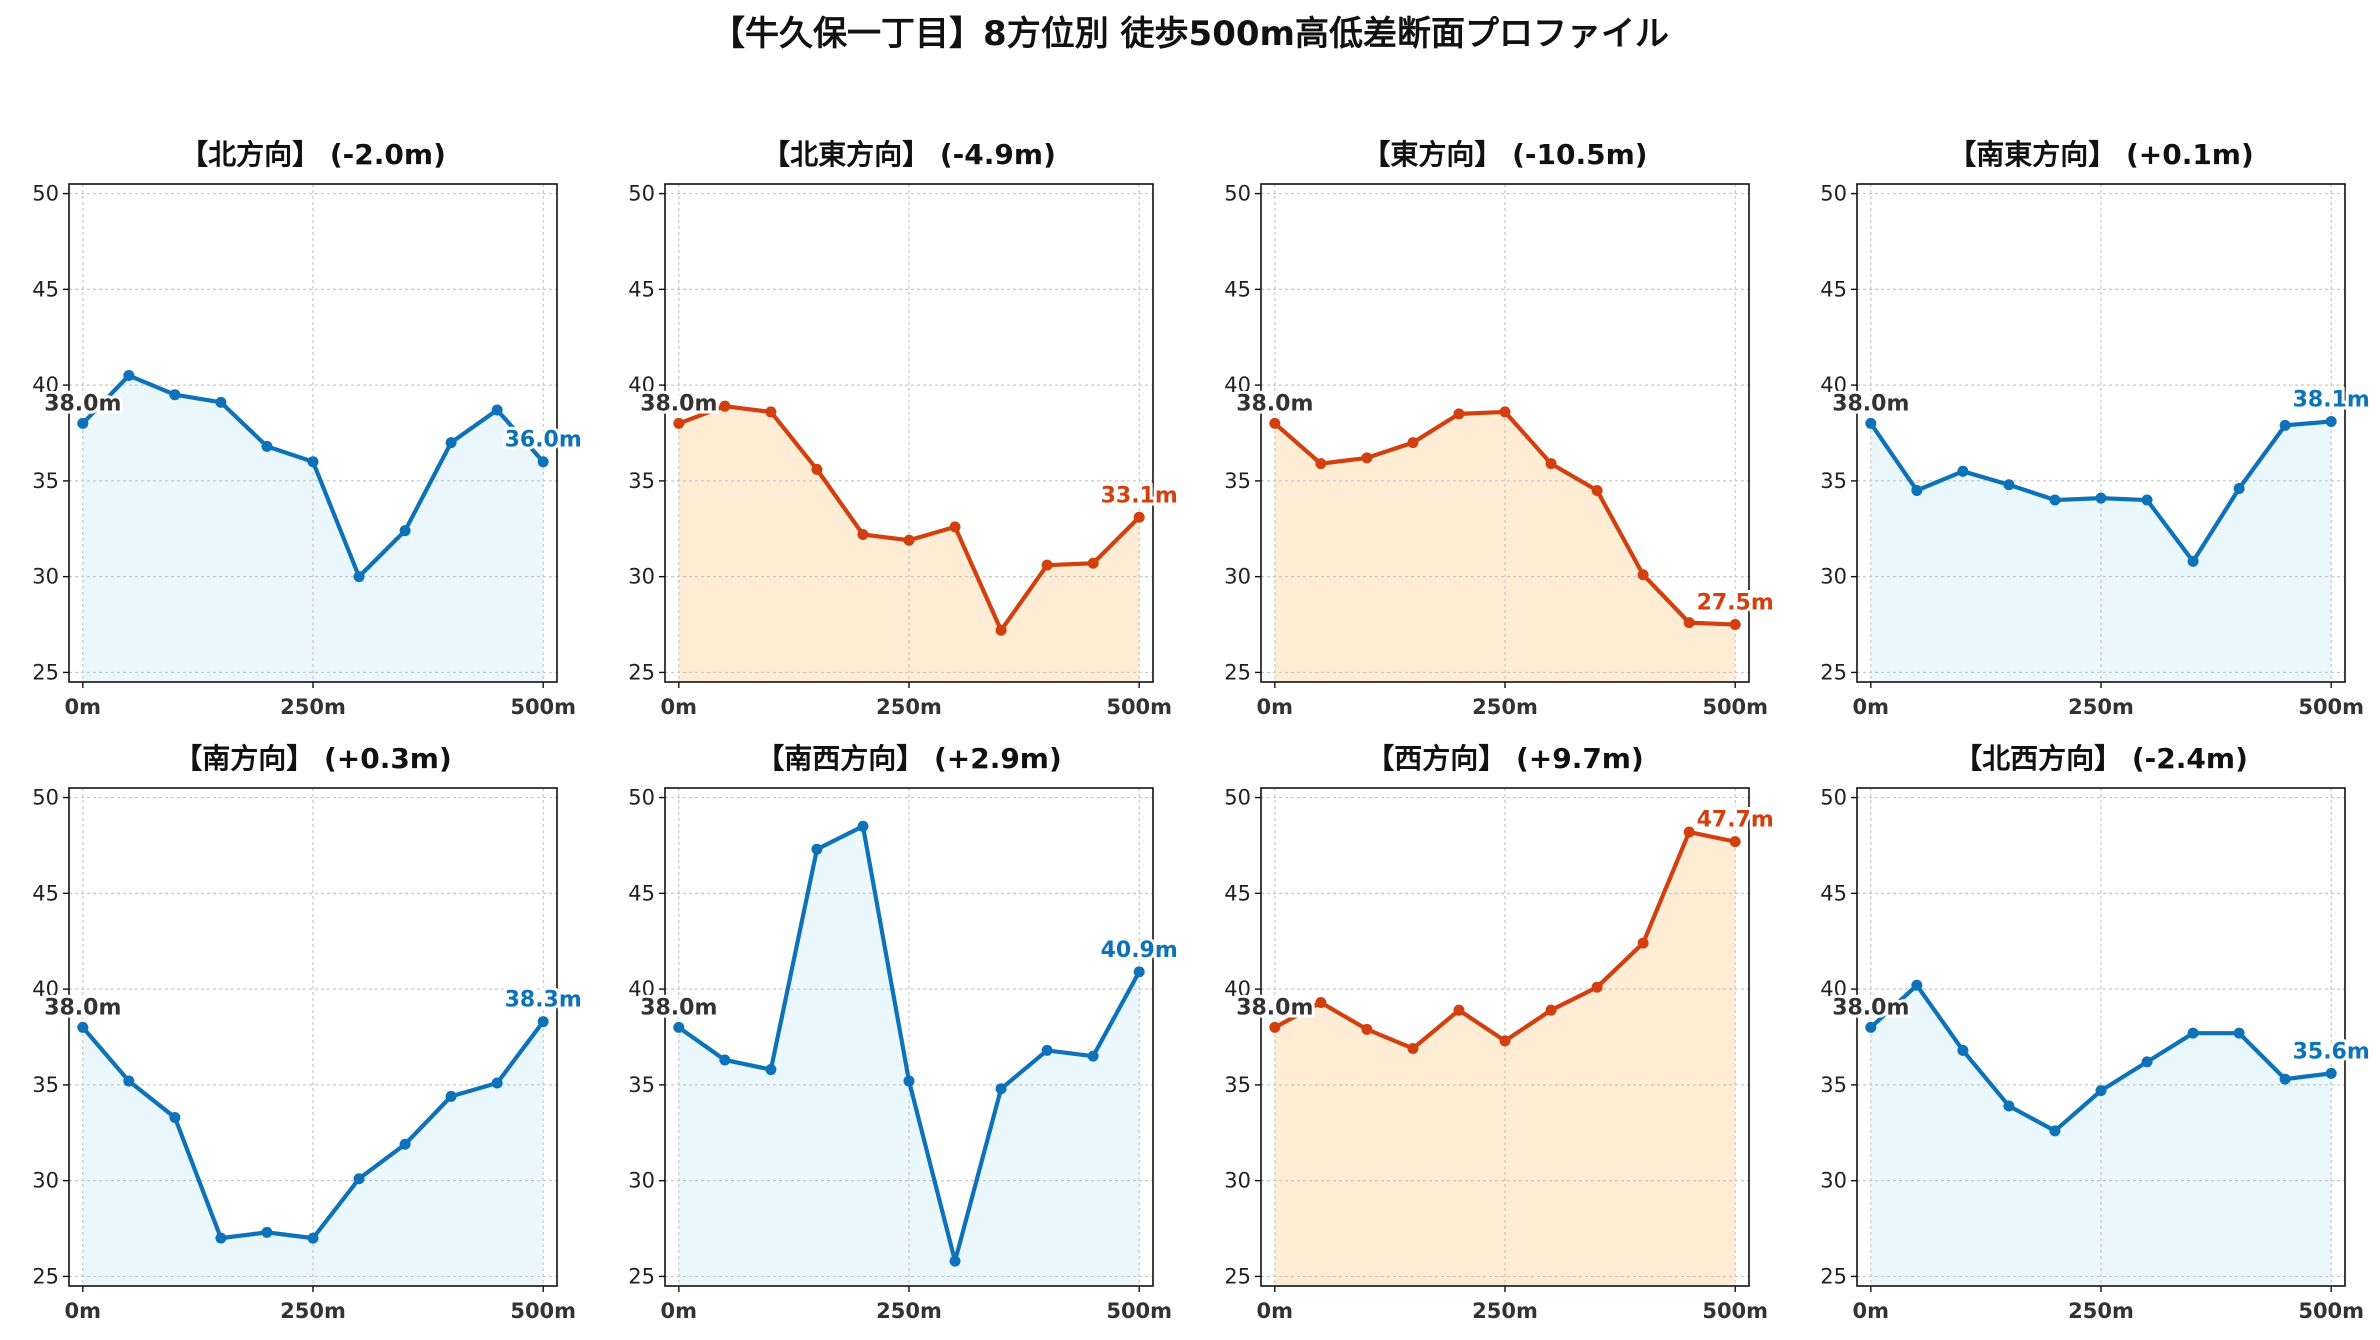  I want to click on panel-title: 【南東方向】 (+0.1m), so click(2101, 154).